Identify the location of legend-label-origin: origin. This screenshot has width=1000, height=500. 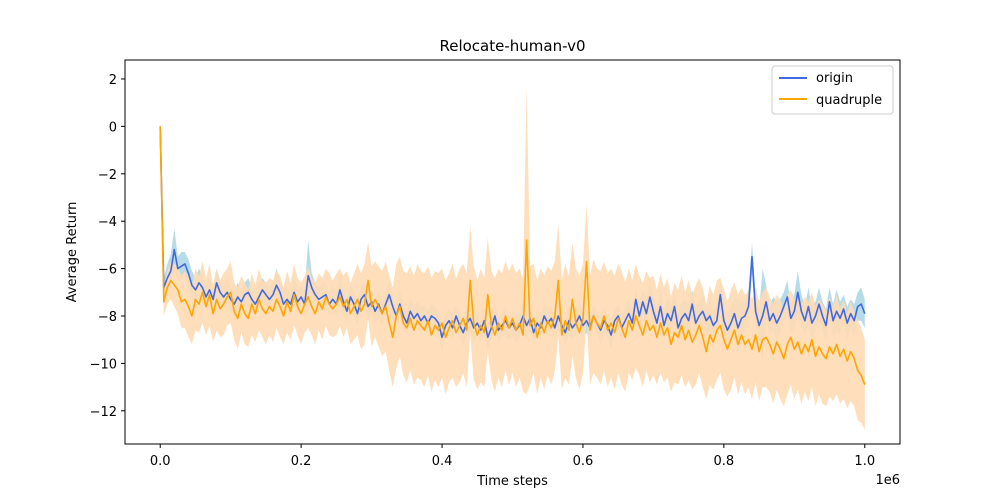
(834, 78).